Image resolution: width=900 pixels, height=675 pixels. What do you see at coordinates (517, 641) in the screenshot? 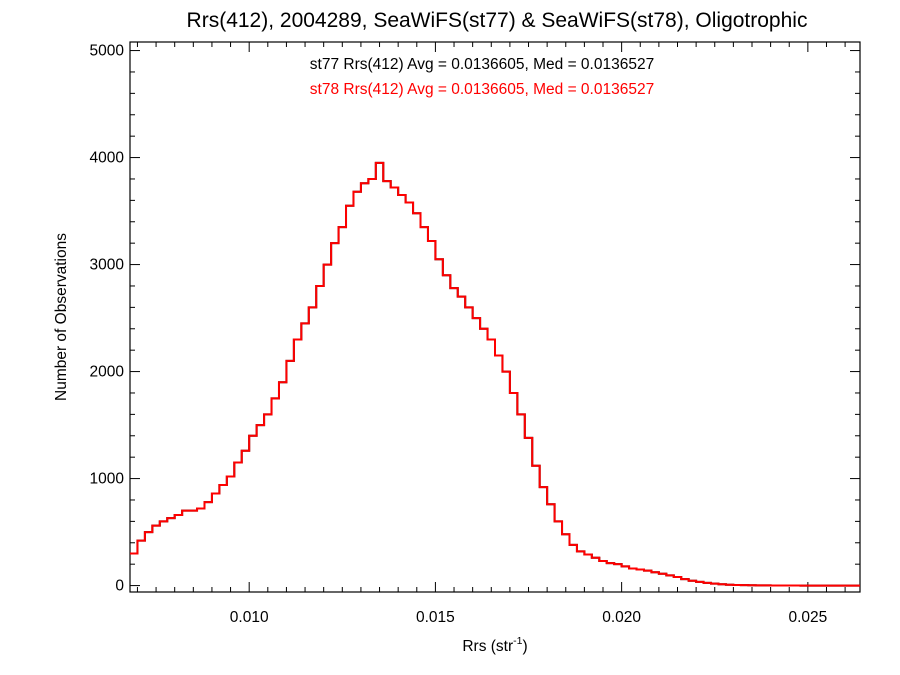
I see `x-axis-label-sup: -1` at bounding box center [517, 641].